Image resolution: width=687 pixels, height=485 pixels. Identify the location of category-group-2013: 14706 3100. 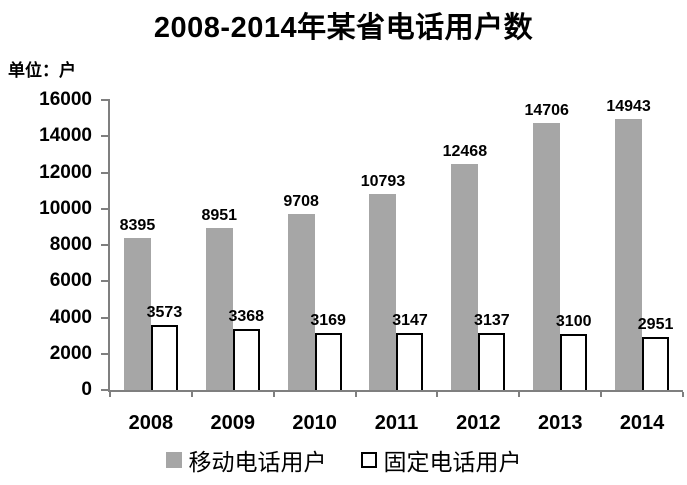
(560, 245).